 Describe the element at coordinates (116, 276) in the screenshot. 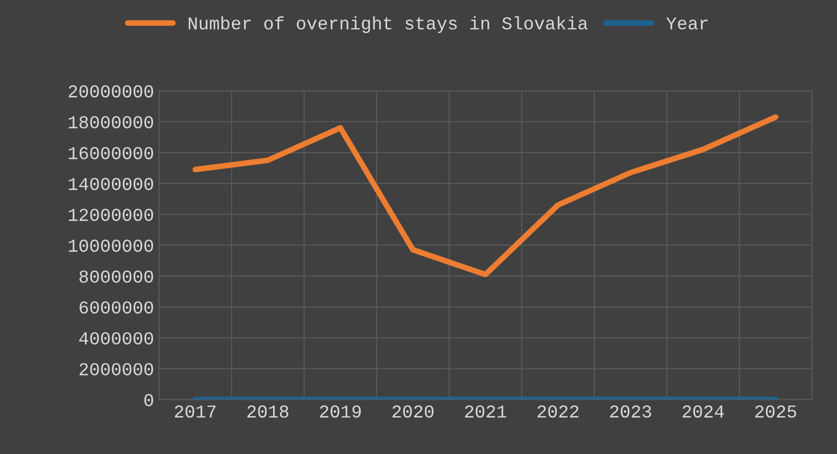

I see `y-tick-label: 8000000` at that location.